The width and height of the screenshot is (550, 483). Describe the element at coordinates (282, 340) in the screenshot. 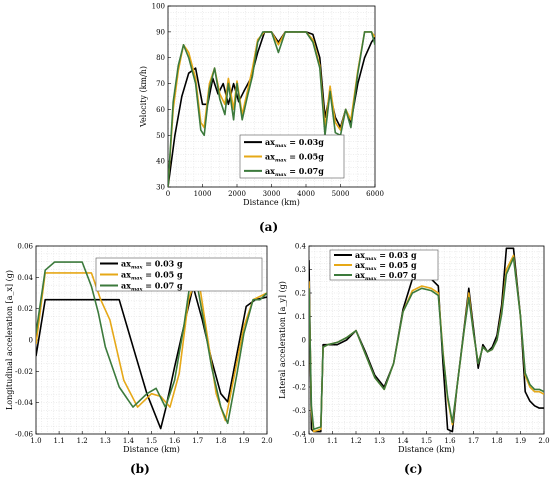

I see `y-axis-label: Lateral acceleration [a_y] (g)` at that location.